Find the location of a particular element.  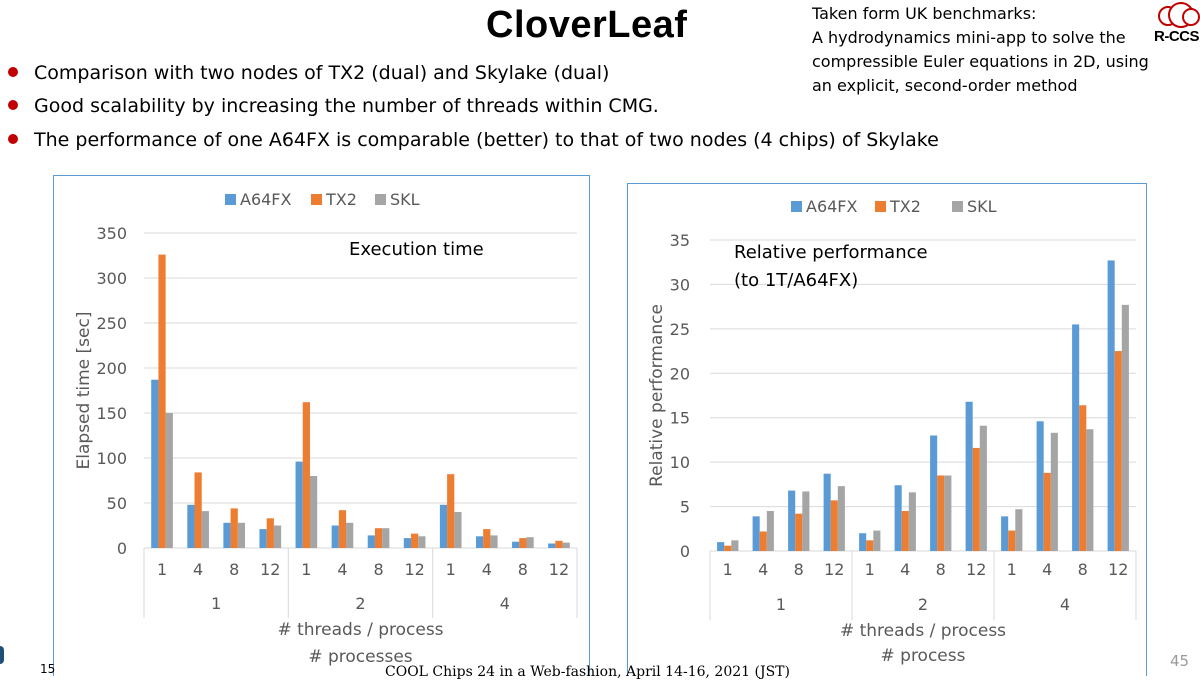

chart-annotation: Execution time is located at coordinates (416, 249).